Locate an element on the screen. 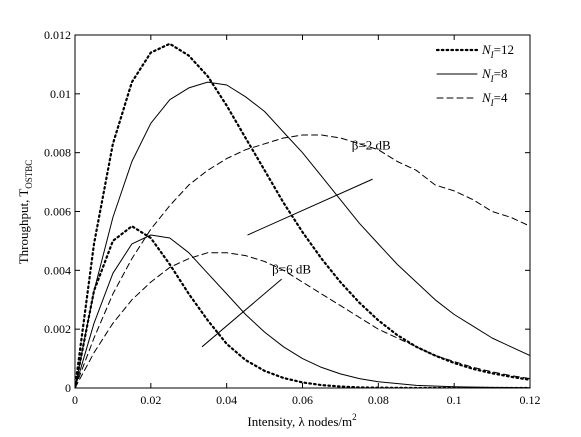 The image size is (581, 437). y-tick-label: 0.008 is located at coordinates (57, 153).